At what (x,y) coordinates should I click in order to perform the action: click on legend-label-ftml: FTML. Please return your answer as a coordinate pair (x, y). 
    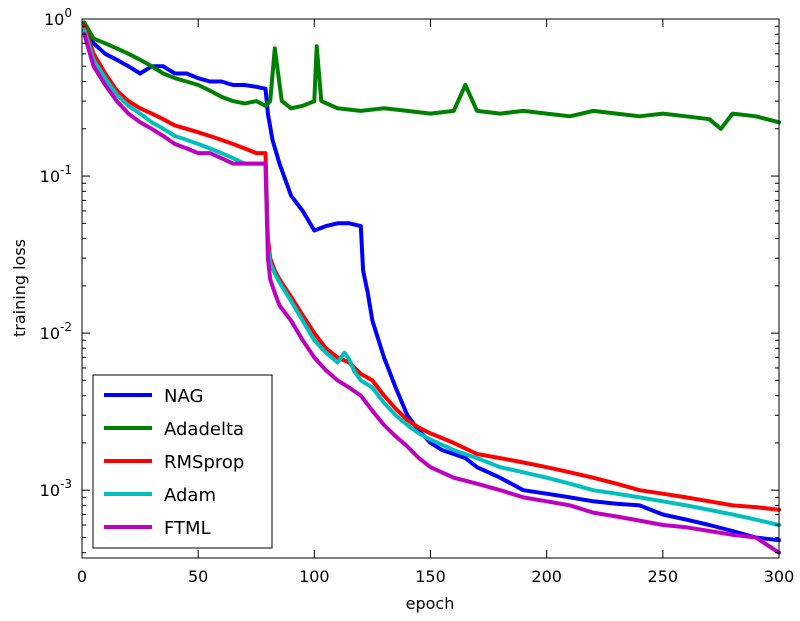
    Looking at the image, I should click on (187, 528).